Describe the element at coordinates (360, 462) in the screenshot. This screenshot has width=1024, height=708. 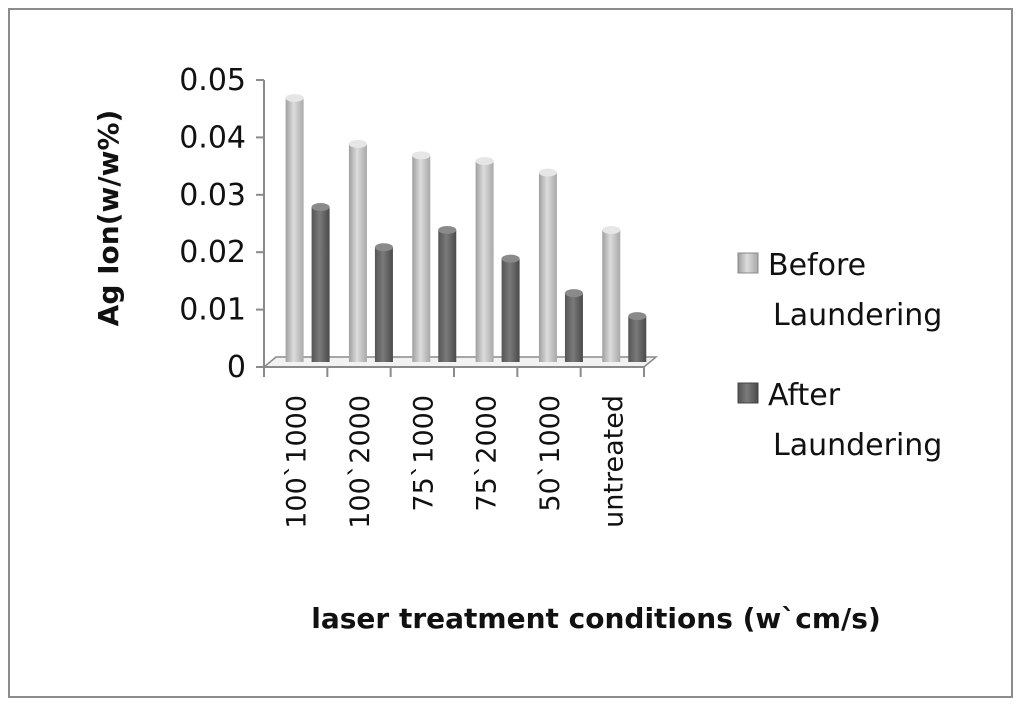
I see `x-category-label: 100`2000` at that location.